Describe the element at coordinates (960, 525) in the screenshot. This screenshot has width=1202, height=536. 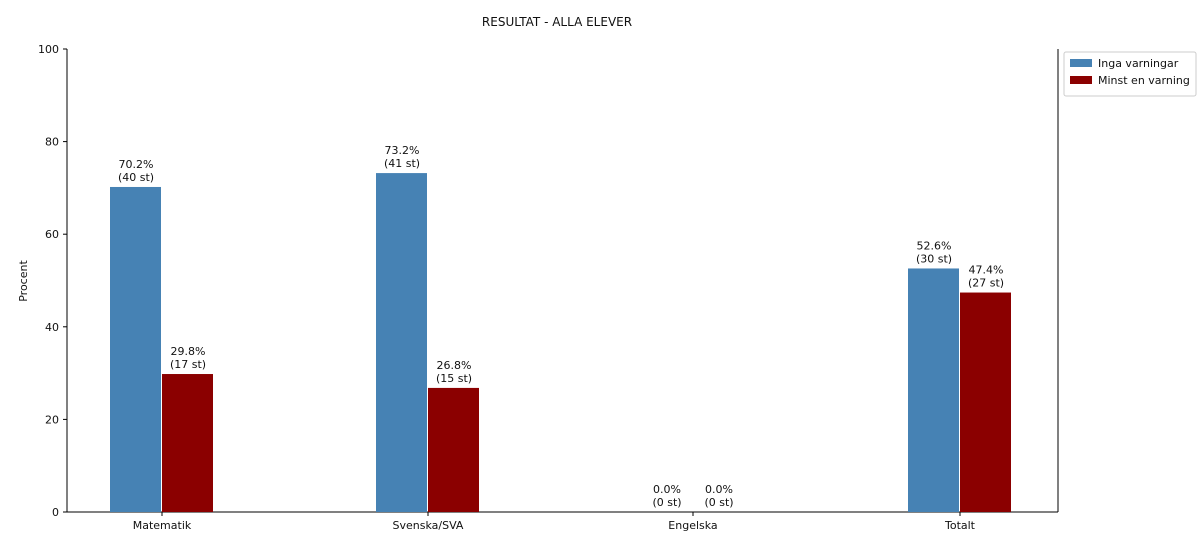
I see `x-tick-label: Totalt` at that location.